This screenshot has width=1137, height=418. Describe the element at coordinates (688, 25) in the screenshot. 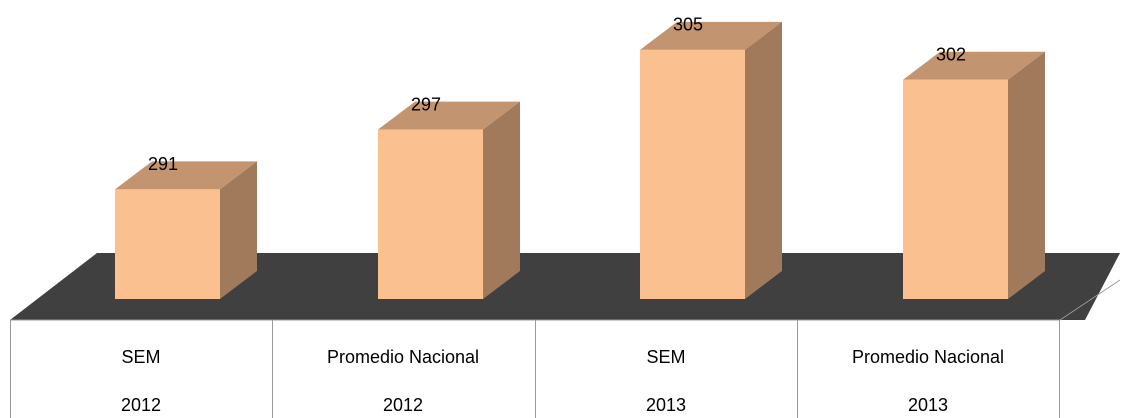

I see `data-label: 305` at that location.